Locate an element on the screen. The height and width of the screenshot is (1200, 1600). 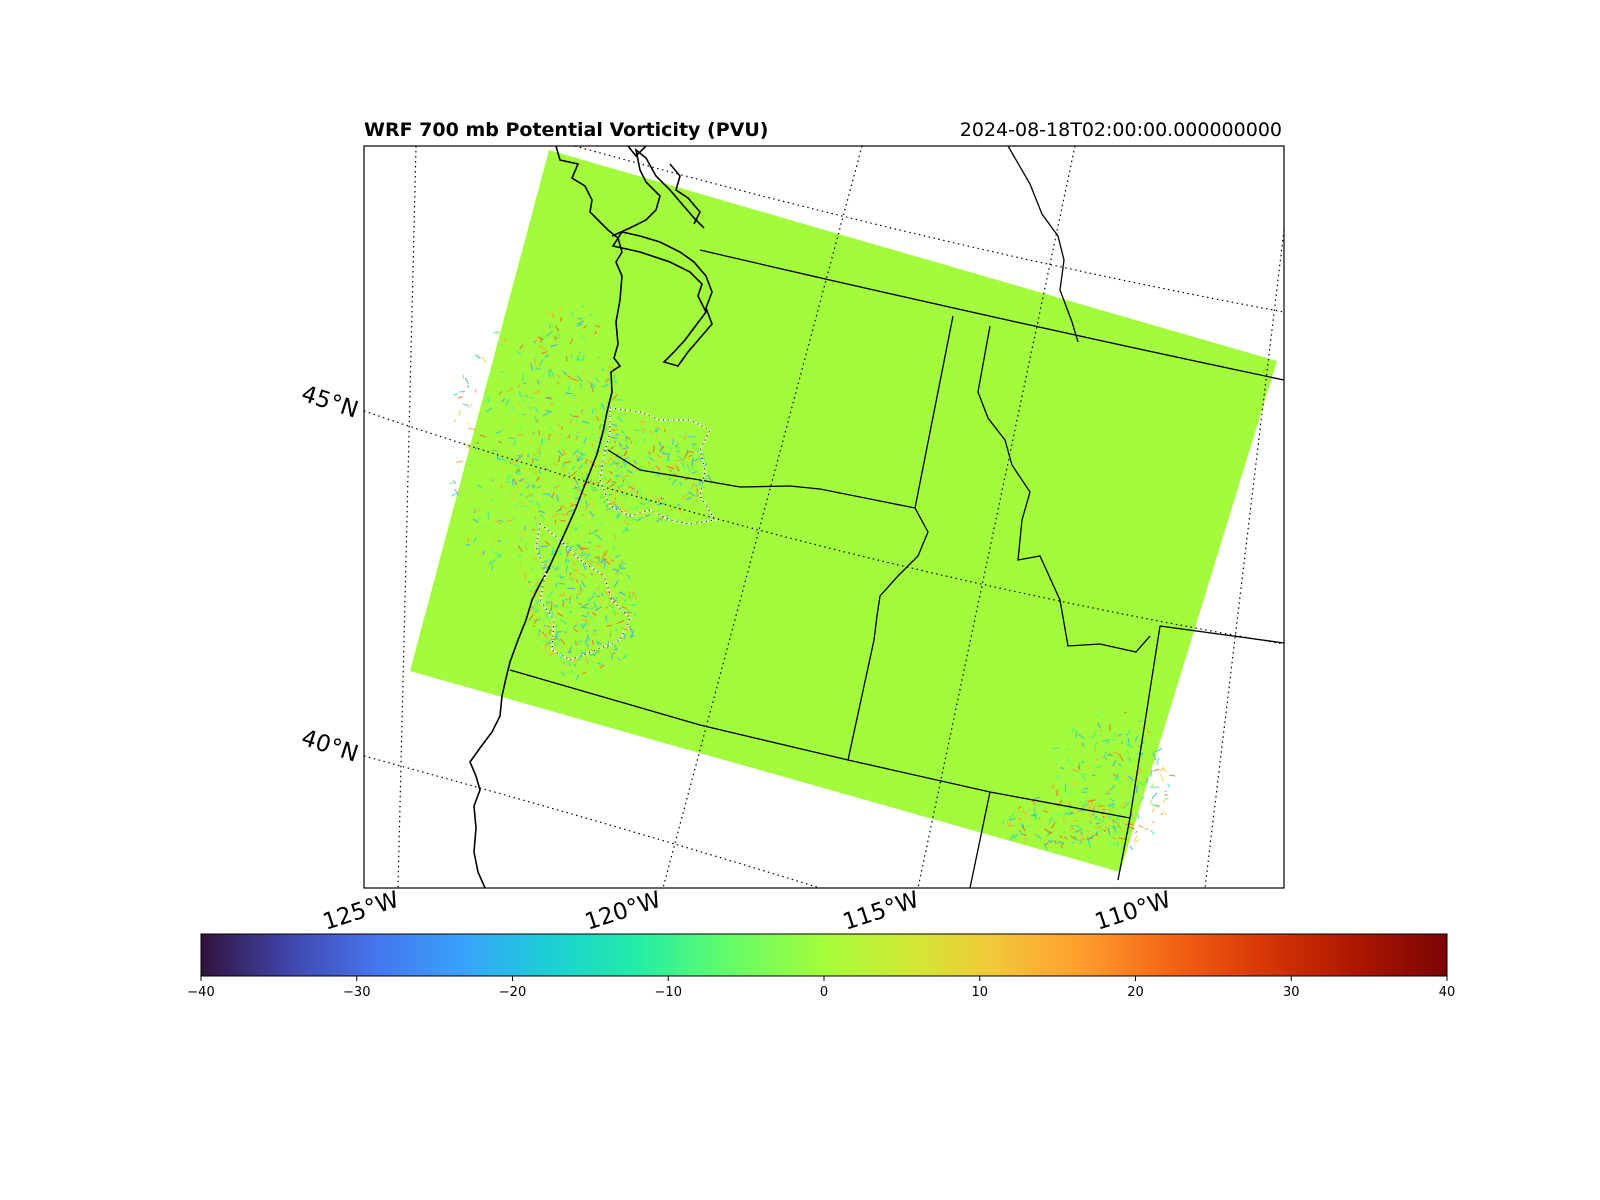
colorbar-tick-label: 20 is located at coordinates (1135, 992).